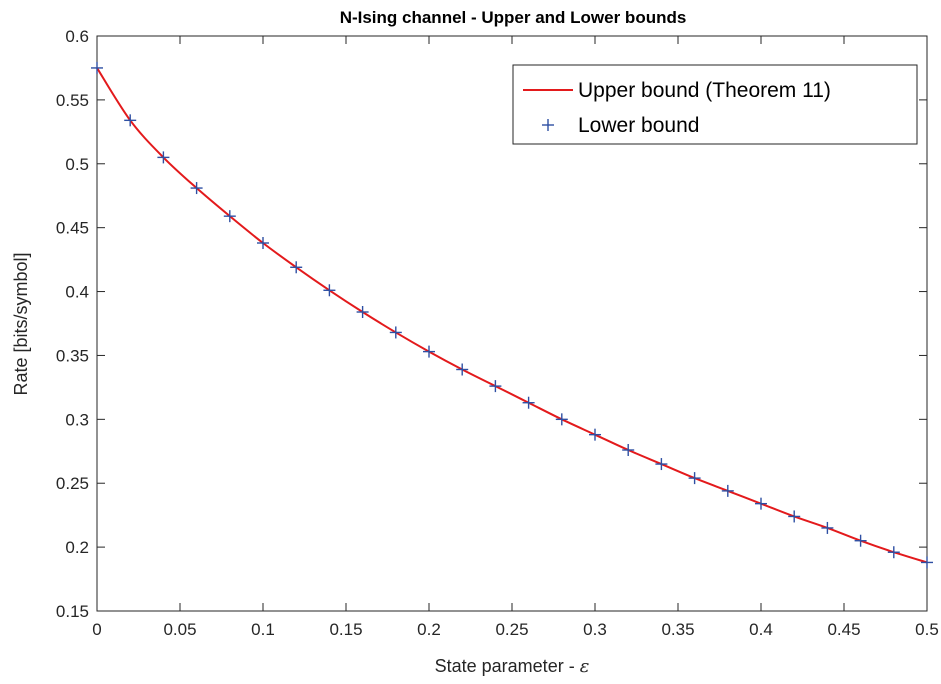  Describe the element at coordinates (511, 629) in the screenshot. I see `x-tick-label: 0.25` at that location.